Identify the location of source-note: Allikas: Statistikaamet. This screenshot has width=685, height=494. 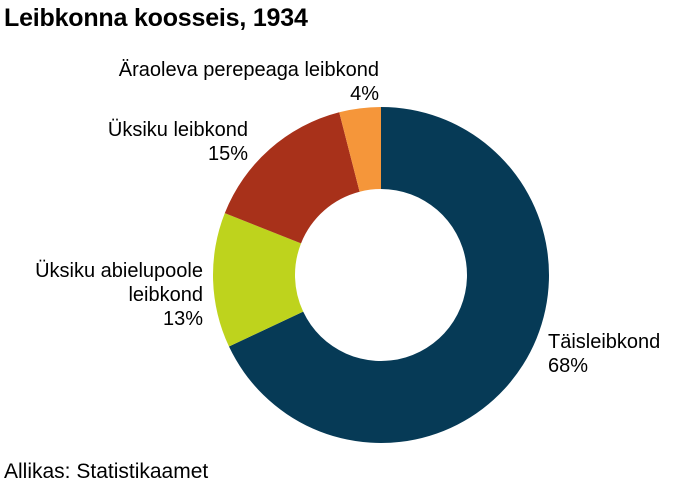
(106, 471).